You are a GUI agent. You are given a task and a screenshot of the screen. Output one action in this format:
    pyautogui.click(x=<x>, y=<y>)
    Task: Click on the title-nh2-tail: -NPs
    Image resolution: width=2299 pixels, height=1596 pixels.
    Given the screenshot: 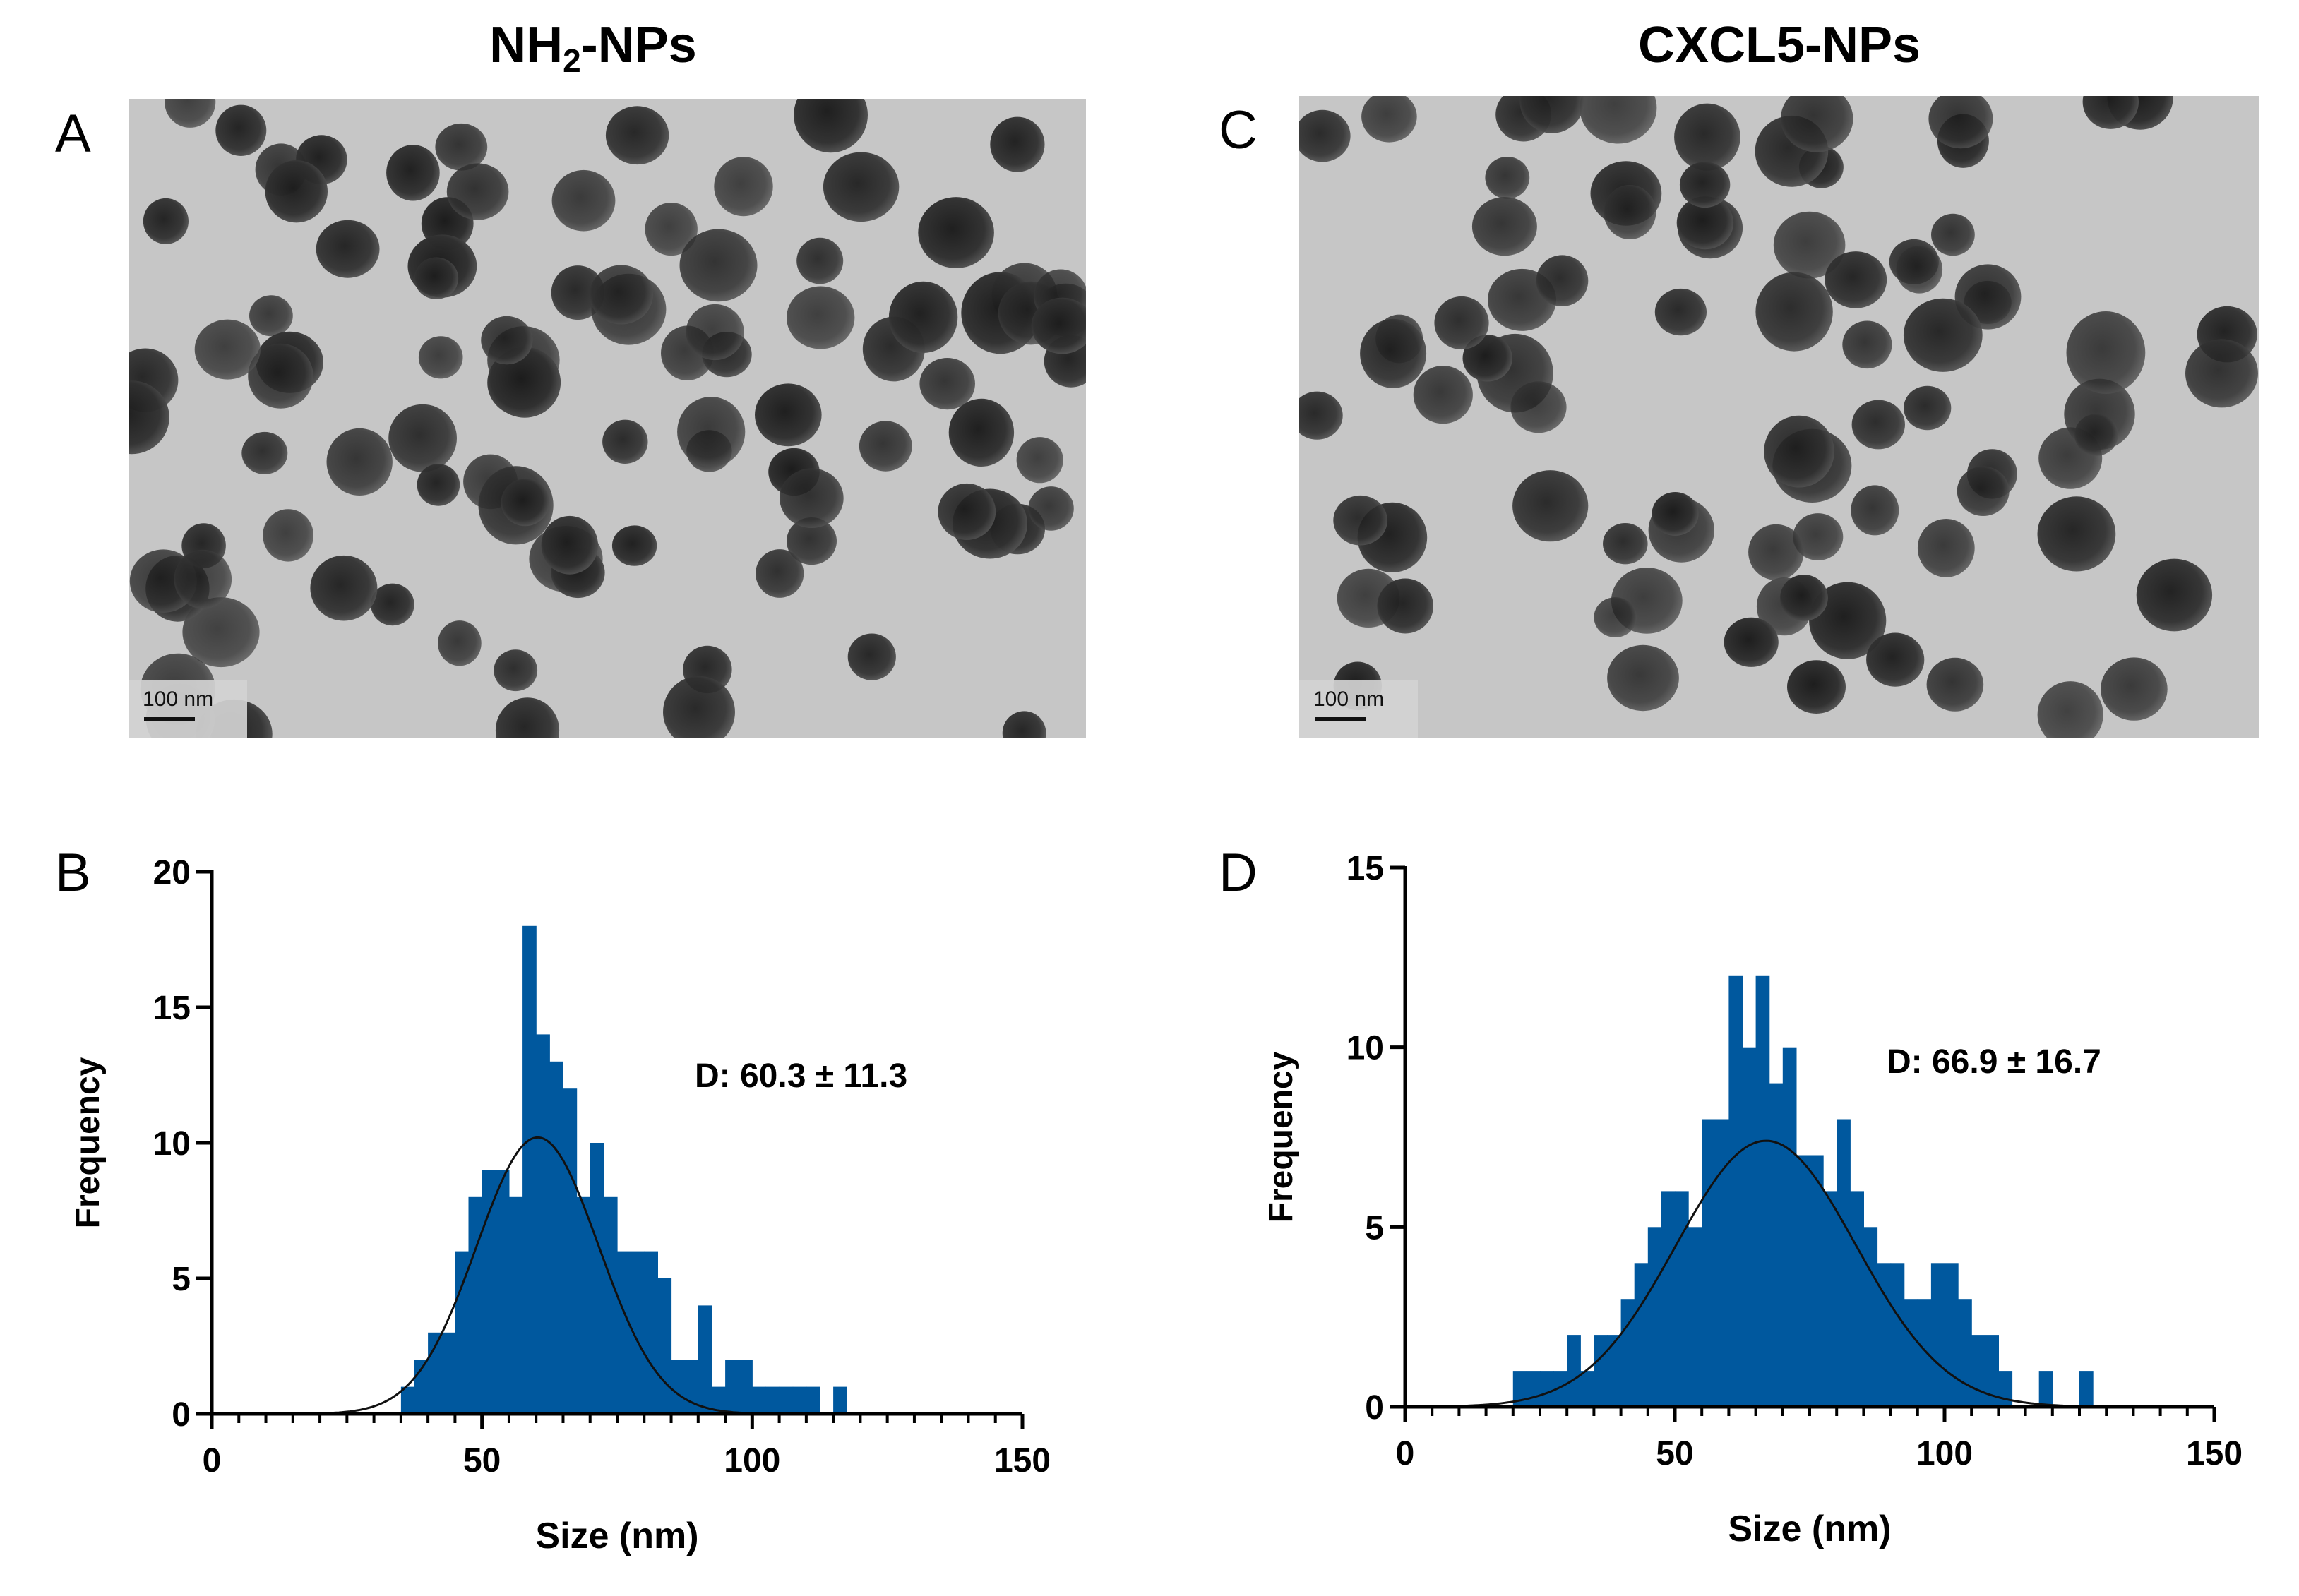 What is the action you would take?
    pyautogui.click(x=638, y=45)
    